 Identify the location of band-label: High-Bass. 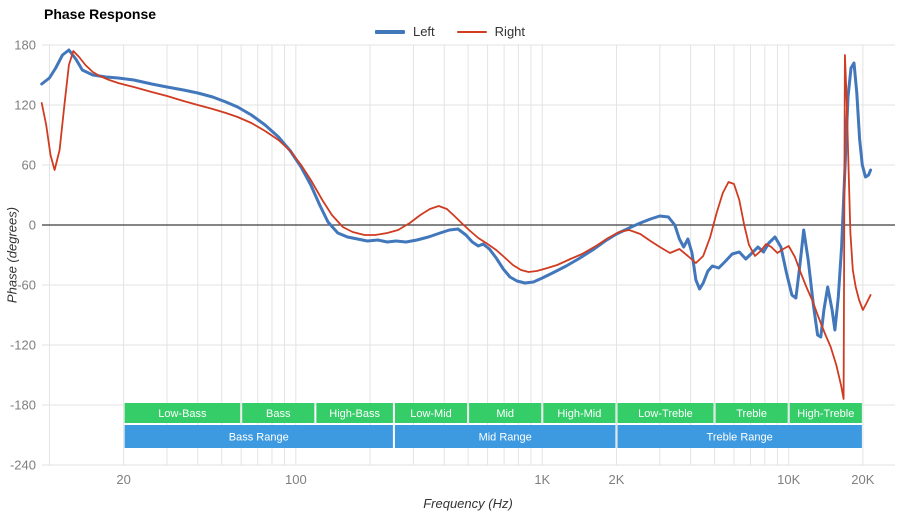
(354, 414).